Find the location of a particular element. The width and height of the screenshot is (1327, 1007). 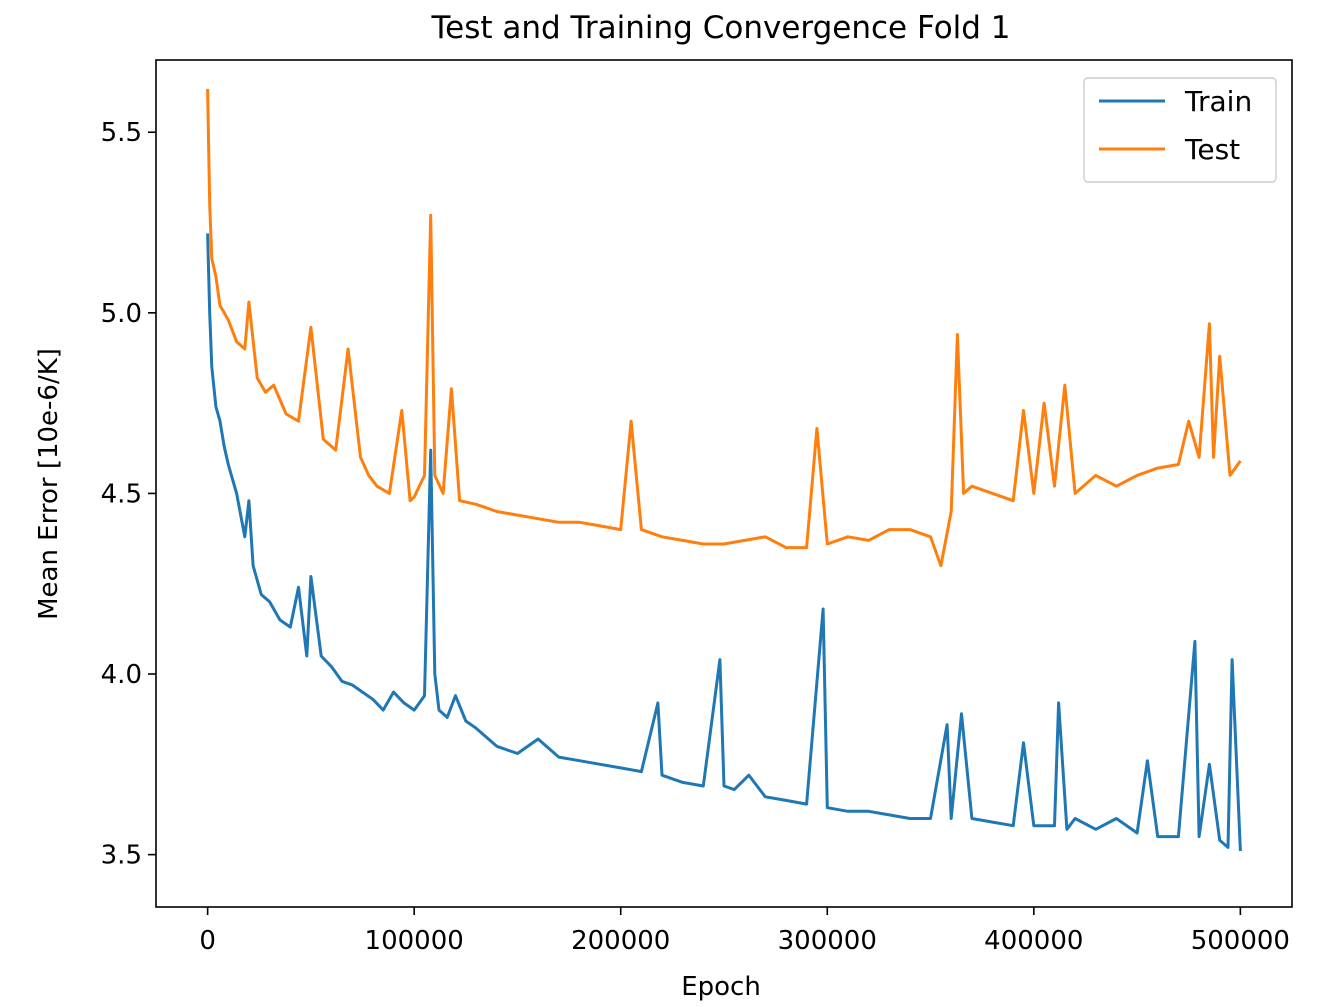

x-tick-label: 0 is located at coordinates (207, 941).